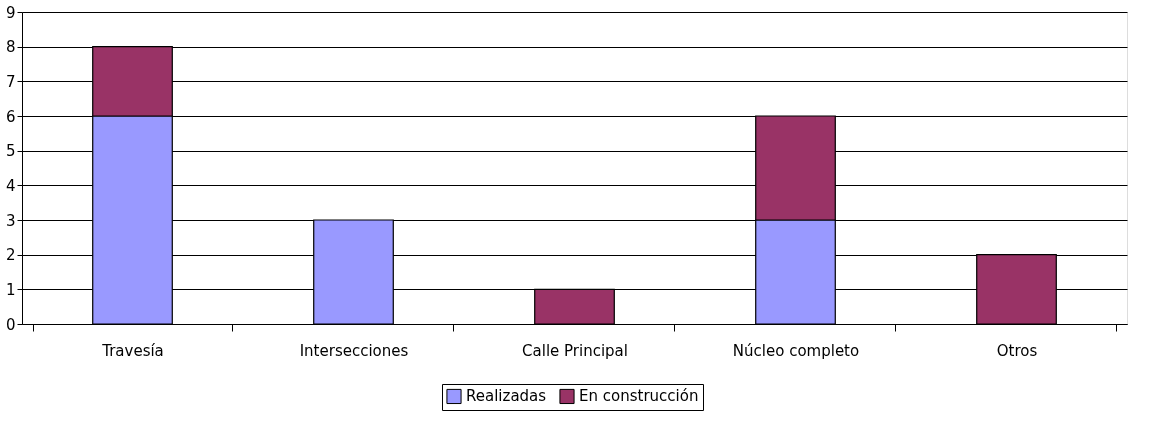 The image size is (1163, 446). What do you see at coordinates (575, 350) in the screenshot?
I see `x-tick-label: Calle Principal` at bounding box center [575, 350].